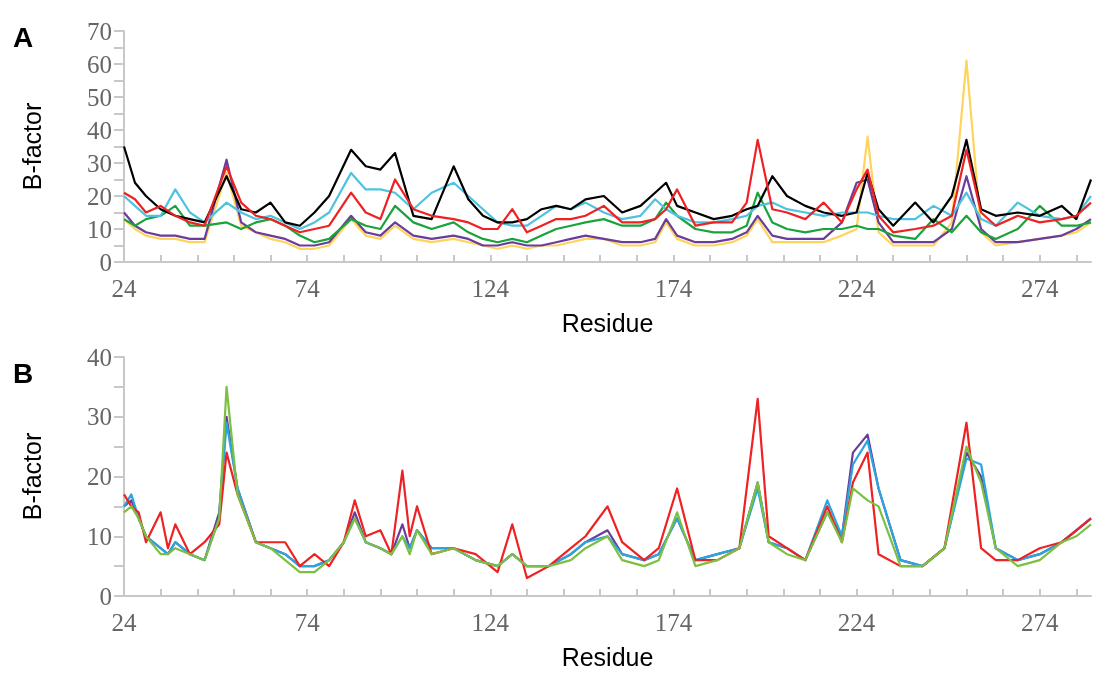 This screenshot has height=679, width=1105. I want to click on chart-title: B, so click(23, 373).